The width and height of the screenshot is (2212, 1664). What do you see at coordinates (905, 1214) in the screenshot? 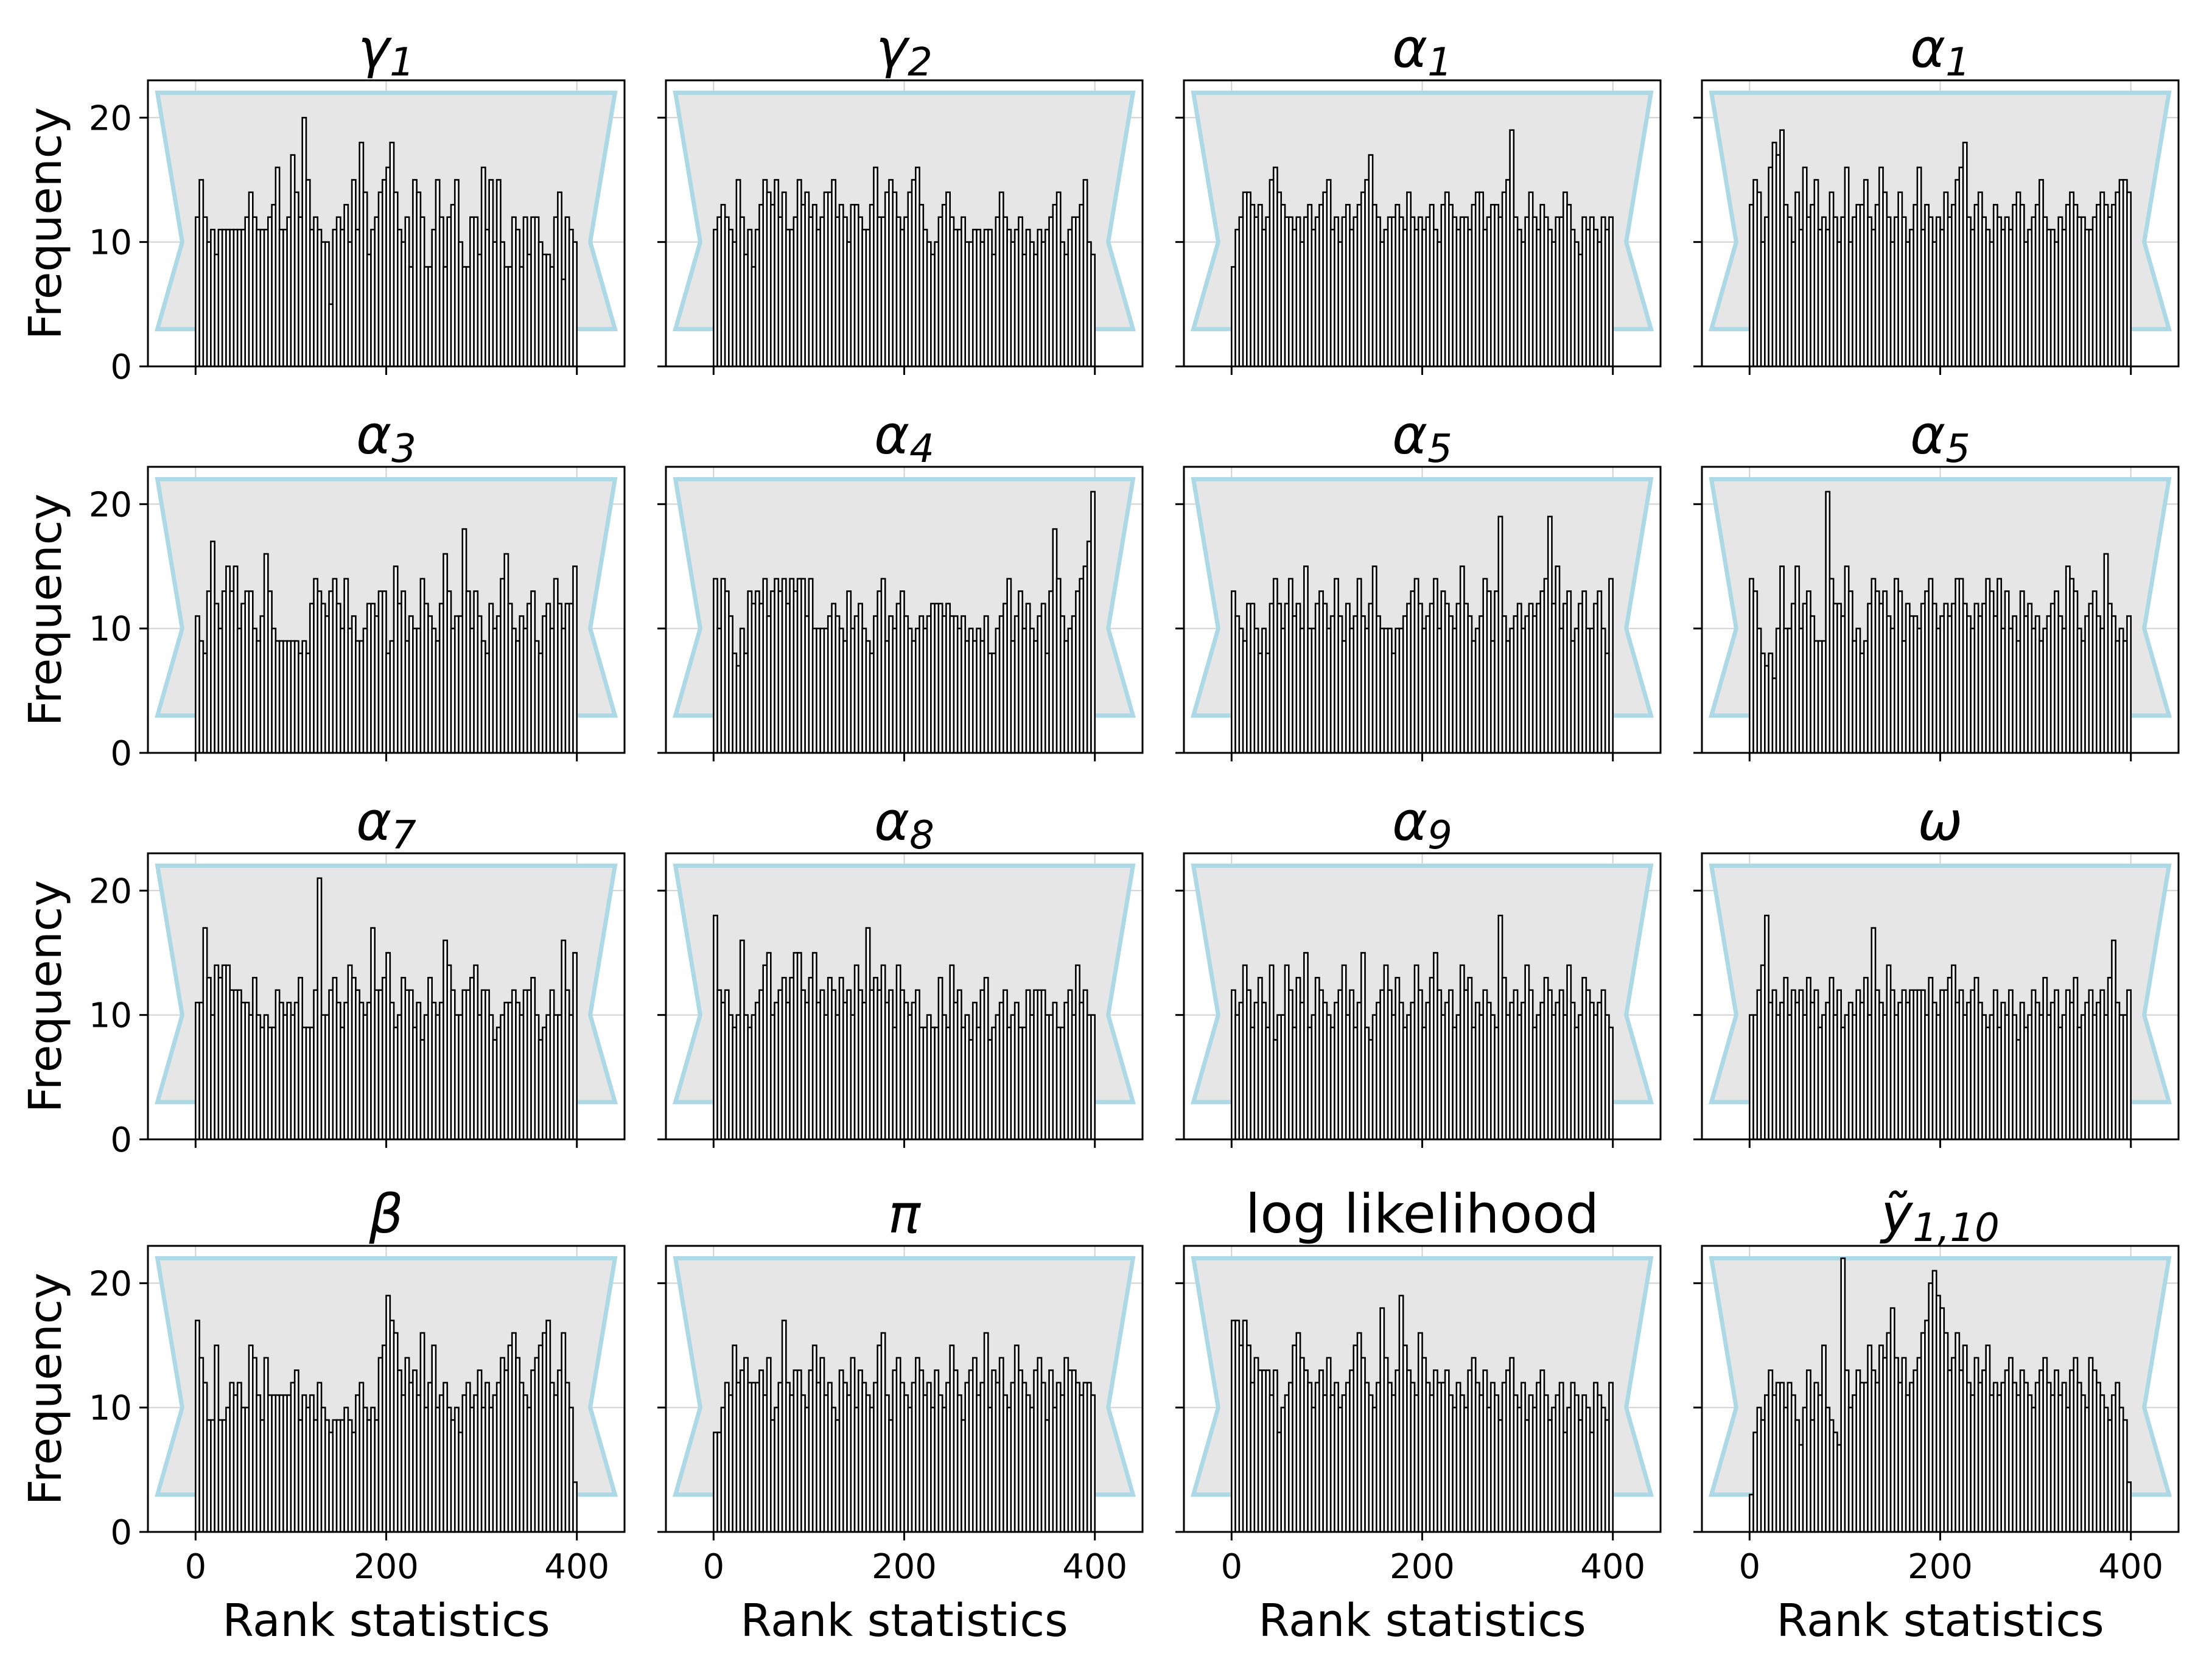
I see `panel-title: π` at bounding box center [905, 1214].